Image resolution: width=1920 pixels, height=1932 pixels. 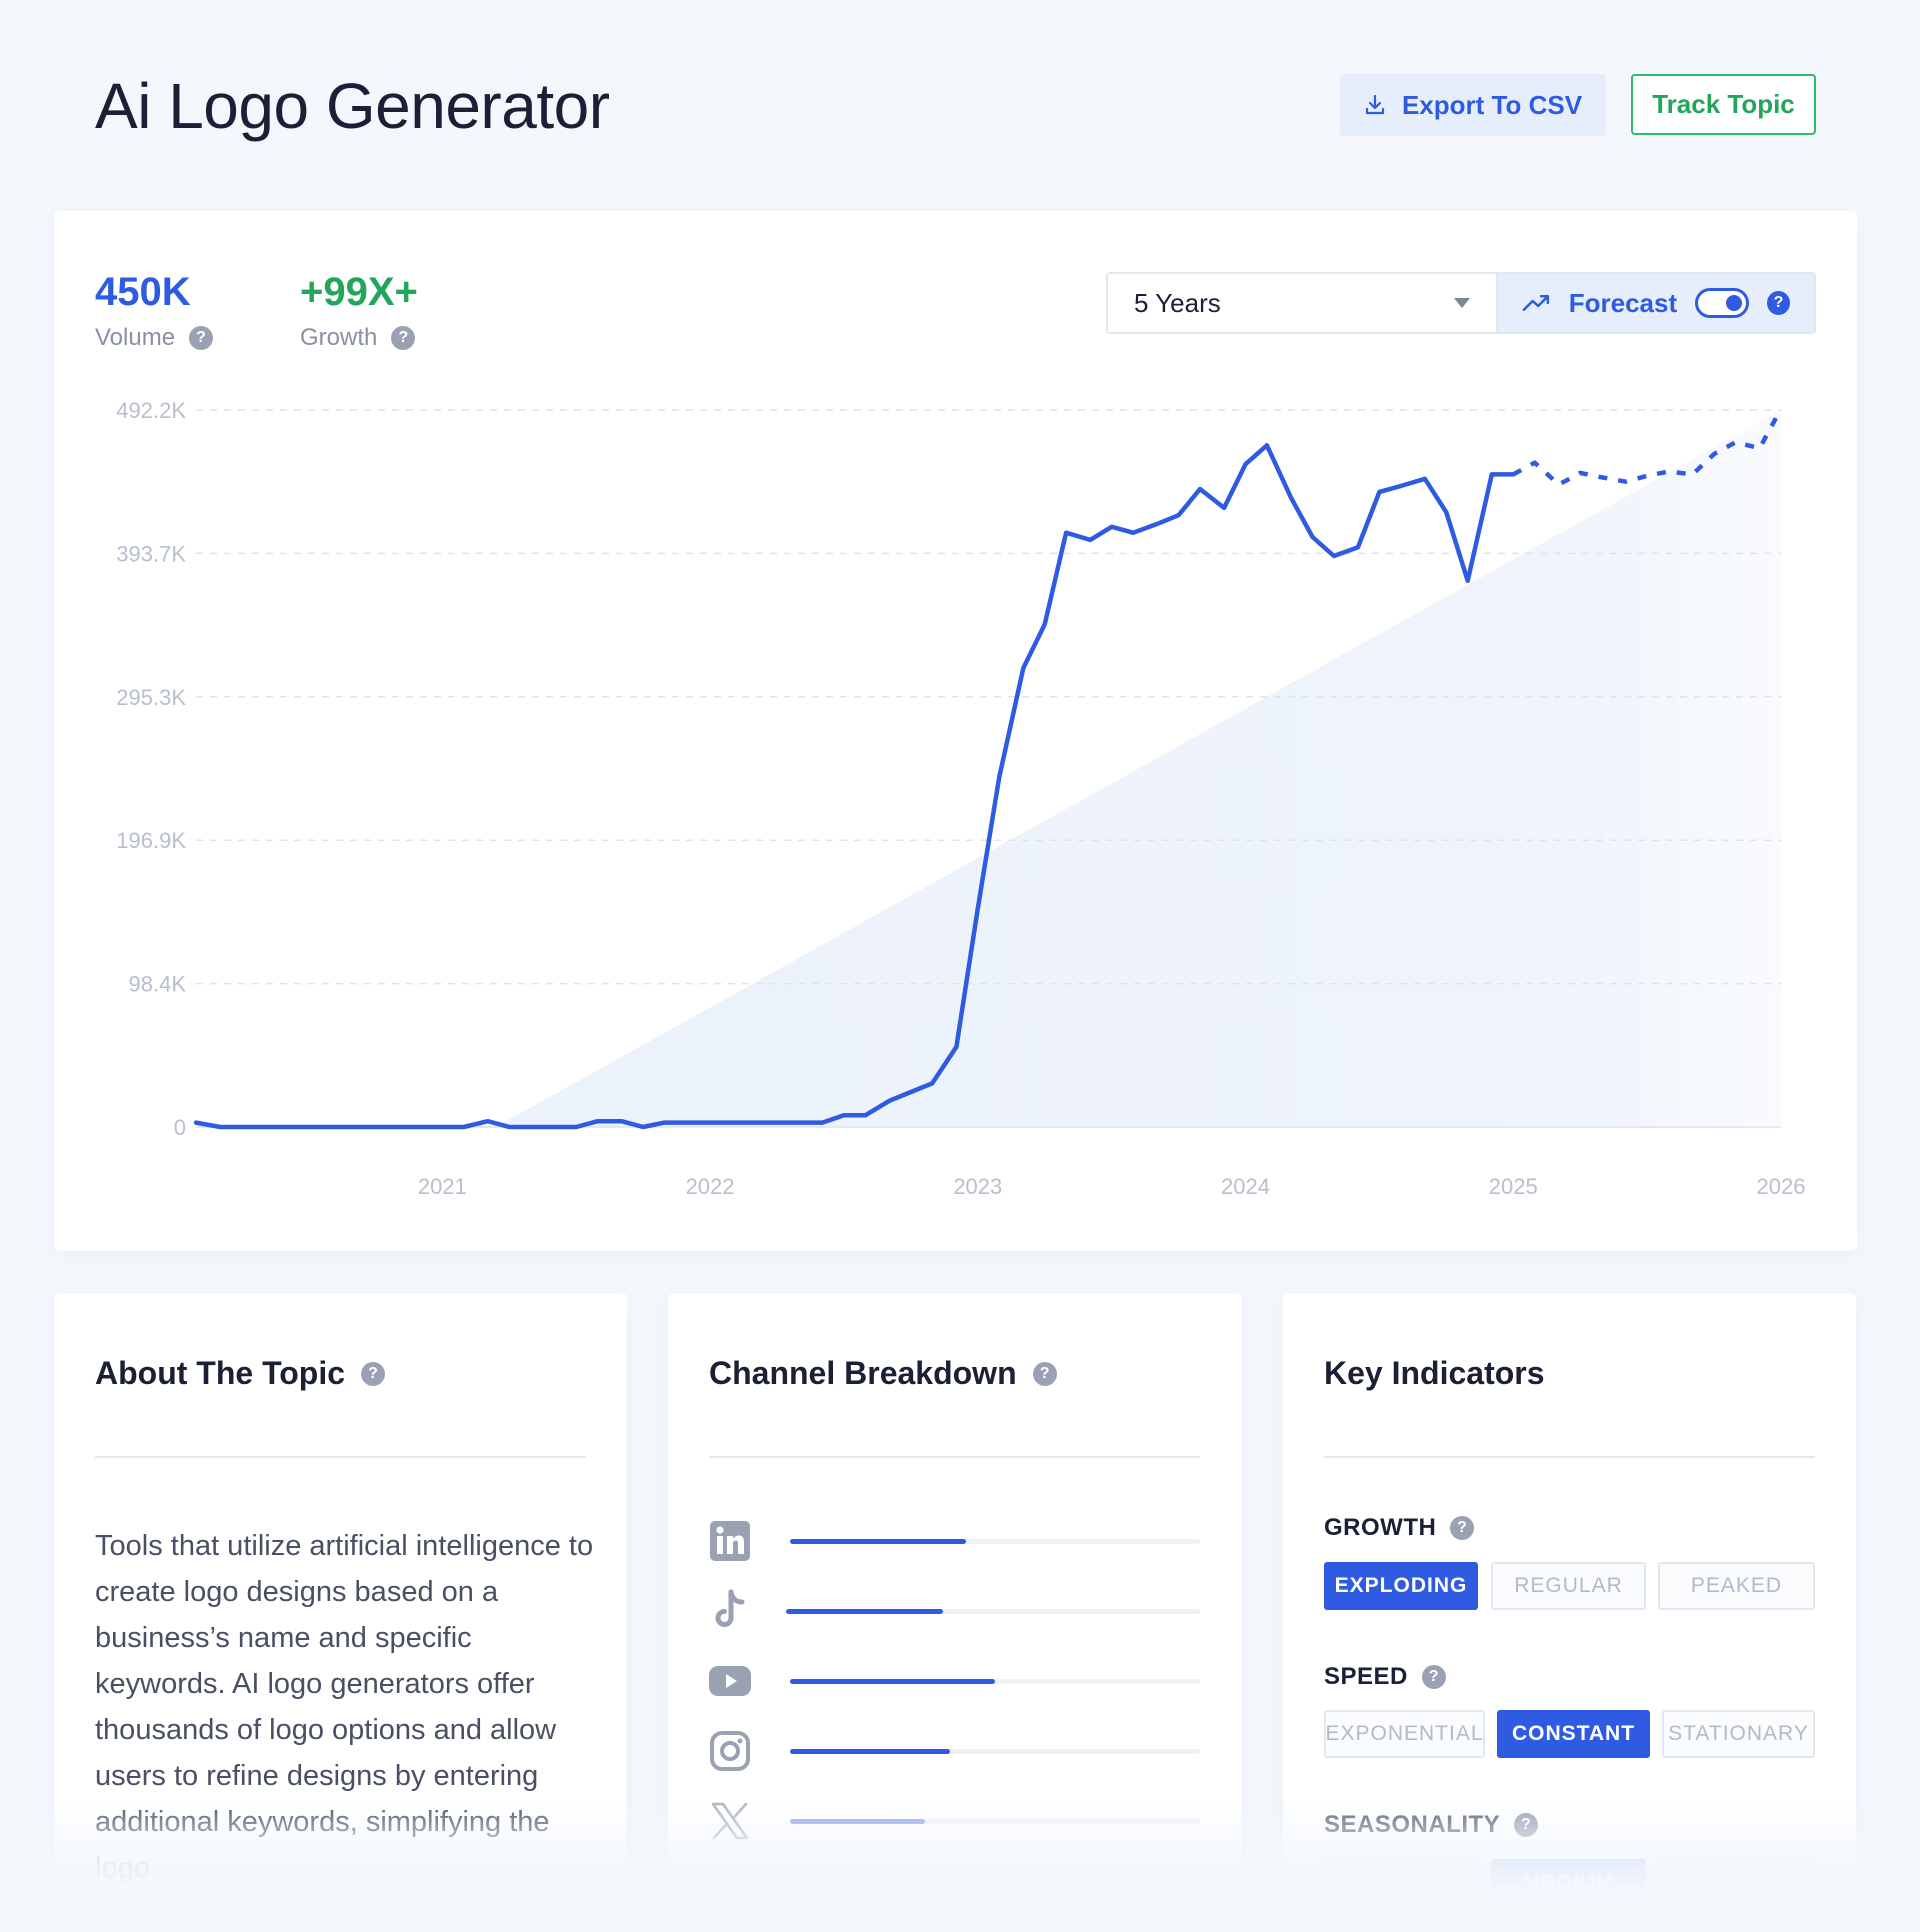 I want to click on forecast-label: Forecast, so click(x=1623, y=302).